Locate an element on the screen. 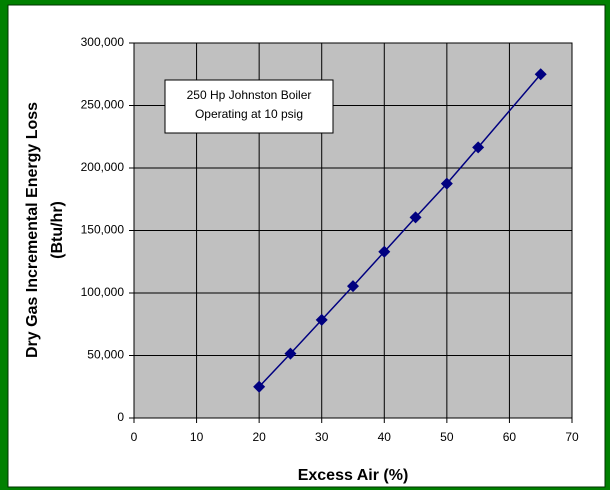 The image size is (610, 490). y-tick-label: 100,000 is located at coordinates (103, 292).